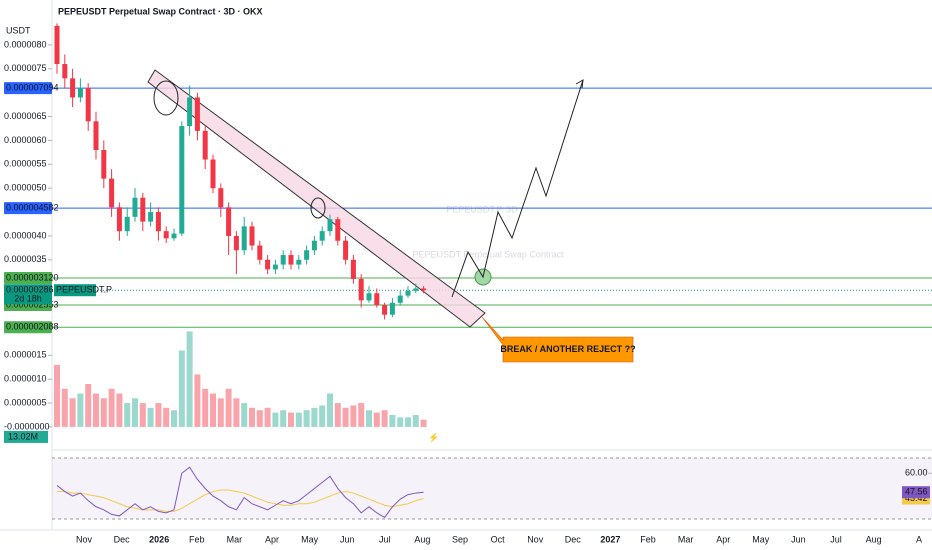 The image size is (932, 550). I want to click on x-tick-label: Feb, so click(648, 539).